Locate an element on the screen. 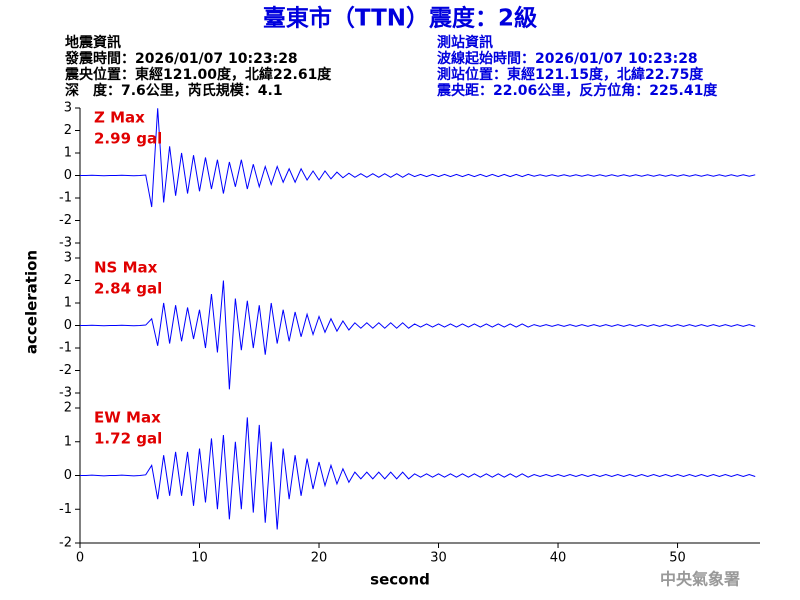  component-label: NS Max is located at coordinates (126, 268).